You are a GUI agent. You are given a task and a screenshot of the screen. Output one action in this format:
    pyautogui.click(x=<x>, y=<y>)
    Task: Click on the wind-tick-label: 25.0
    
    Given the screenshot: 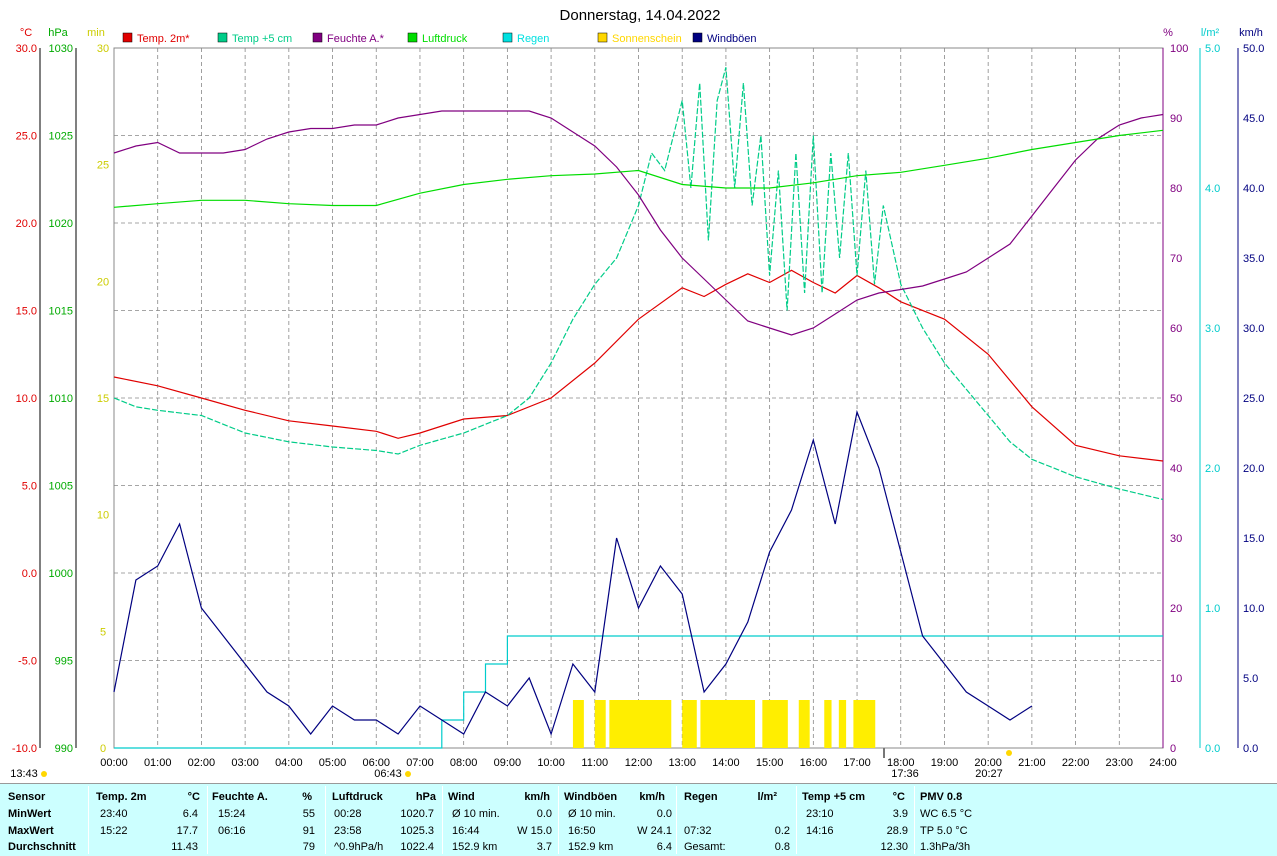 What is the action you would take?
    pyautogui.click(x=1253, y=399)
    